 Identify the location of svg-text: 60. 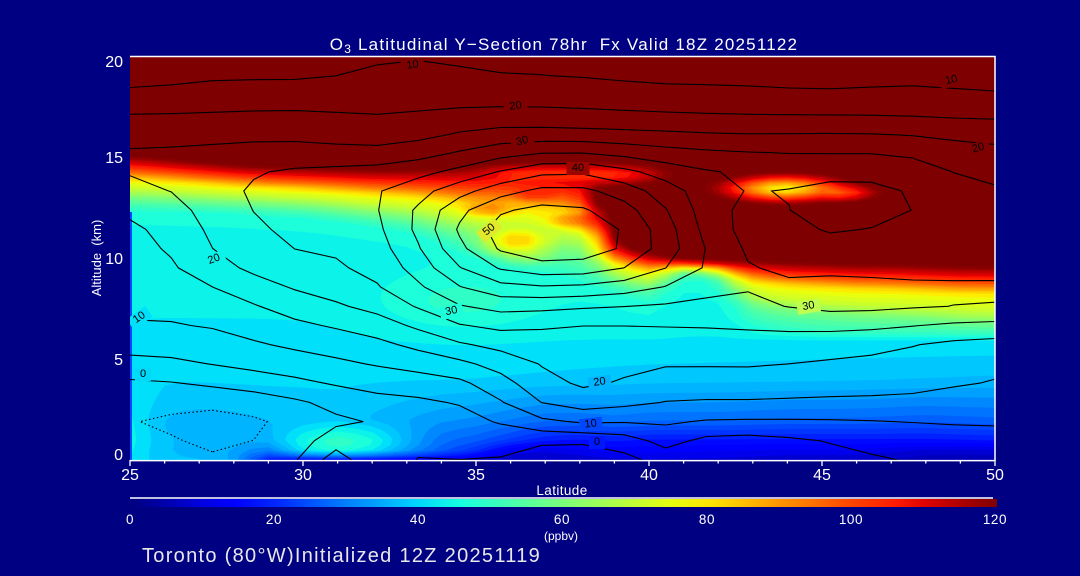
(562, 519).